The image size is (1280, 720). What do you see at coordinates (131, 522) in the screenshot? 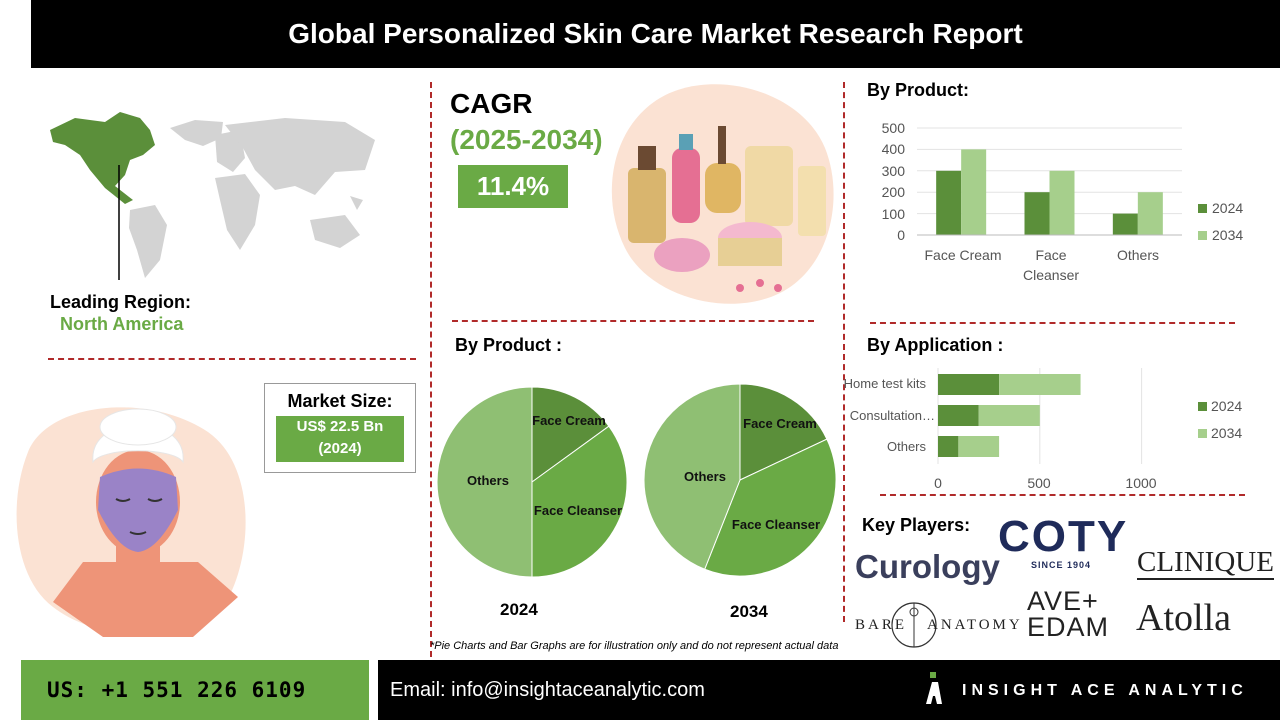
I see `face-mask-illustration` at bounding box center [131, 522].